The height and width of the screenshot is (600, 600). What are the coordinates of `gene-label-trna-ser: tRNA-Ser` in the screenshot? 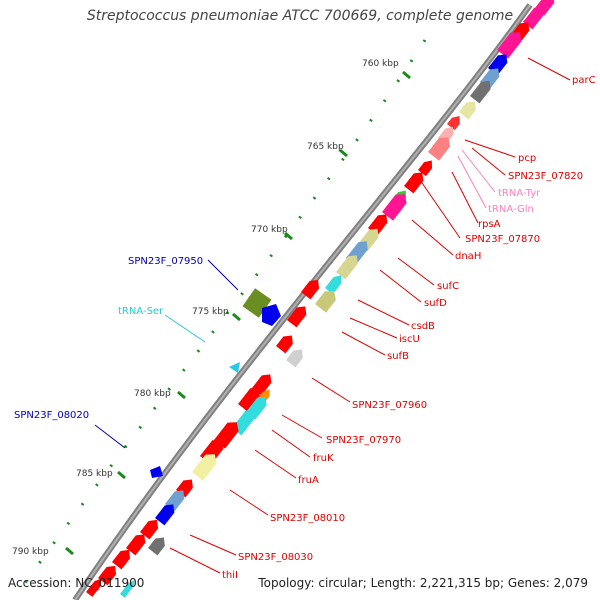 It's located at (141, 311).